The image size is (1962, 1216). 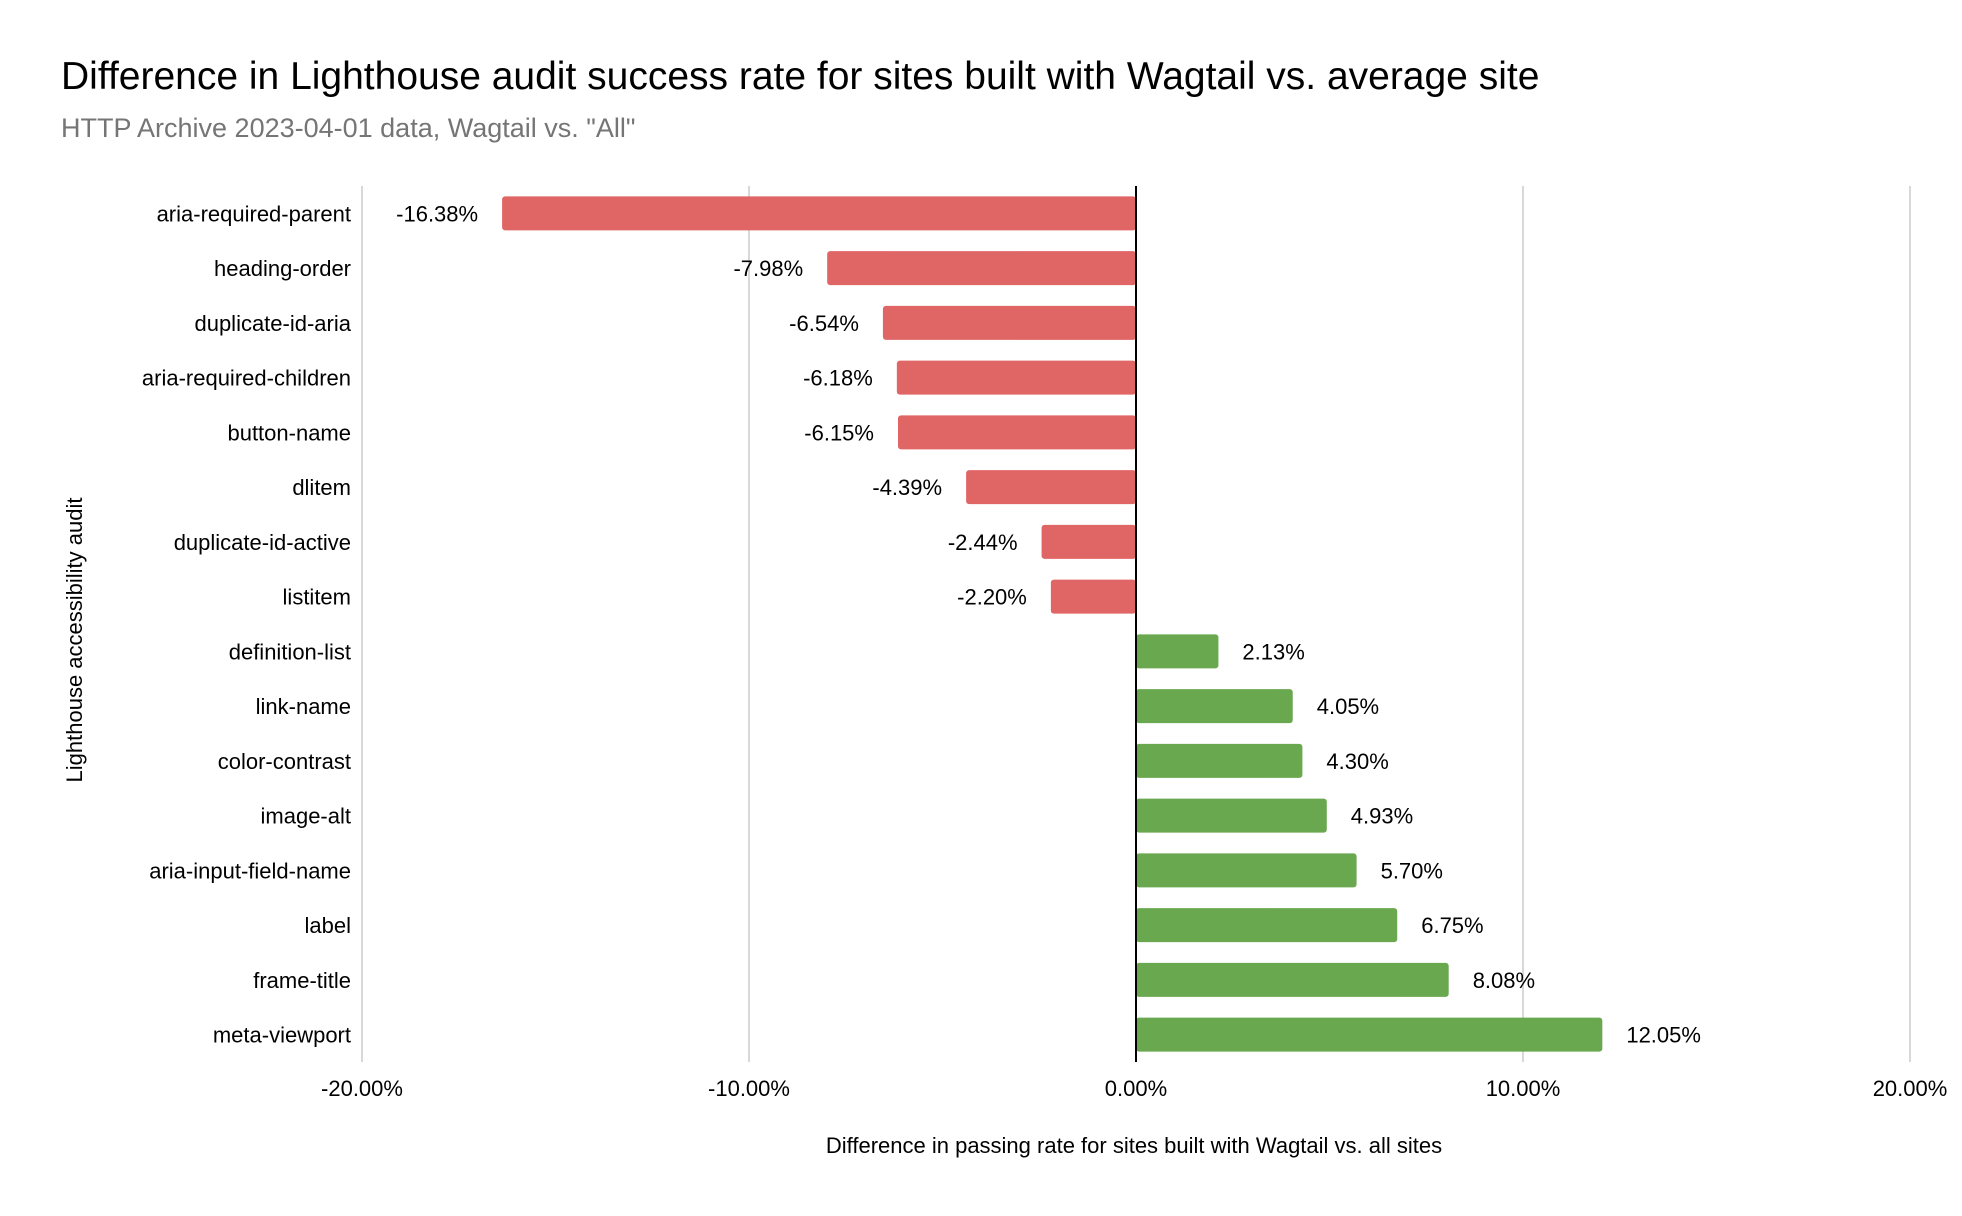 What do you see at coordinates (74, 640) in the screenshot?
I see `y-axis-title: Lighthouse accessibility audit` at bounding box center [74, 640].